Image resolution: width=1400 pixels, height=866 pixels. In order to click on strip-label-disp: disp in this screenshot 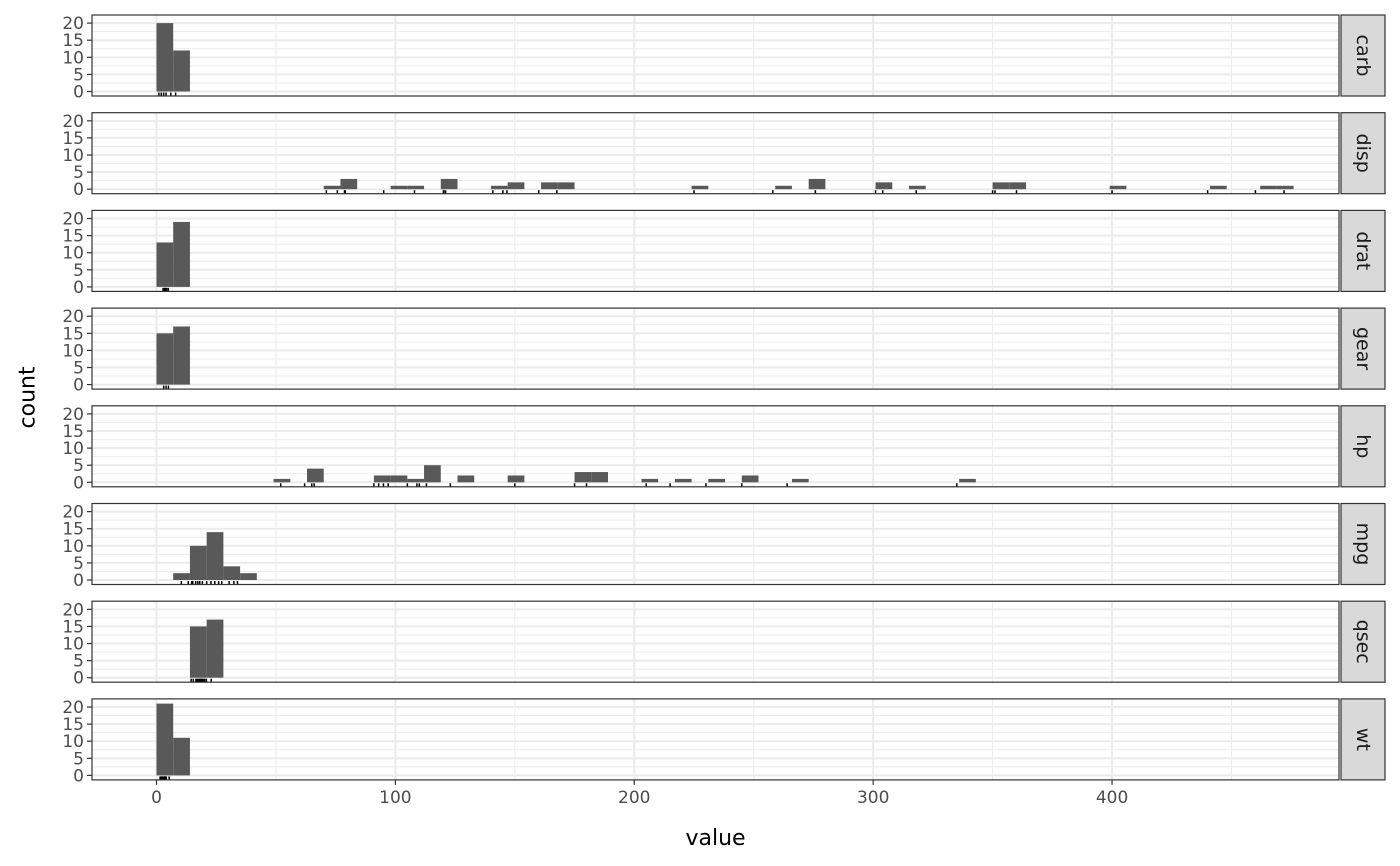, I will do `click(1363, 153)`.